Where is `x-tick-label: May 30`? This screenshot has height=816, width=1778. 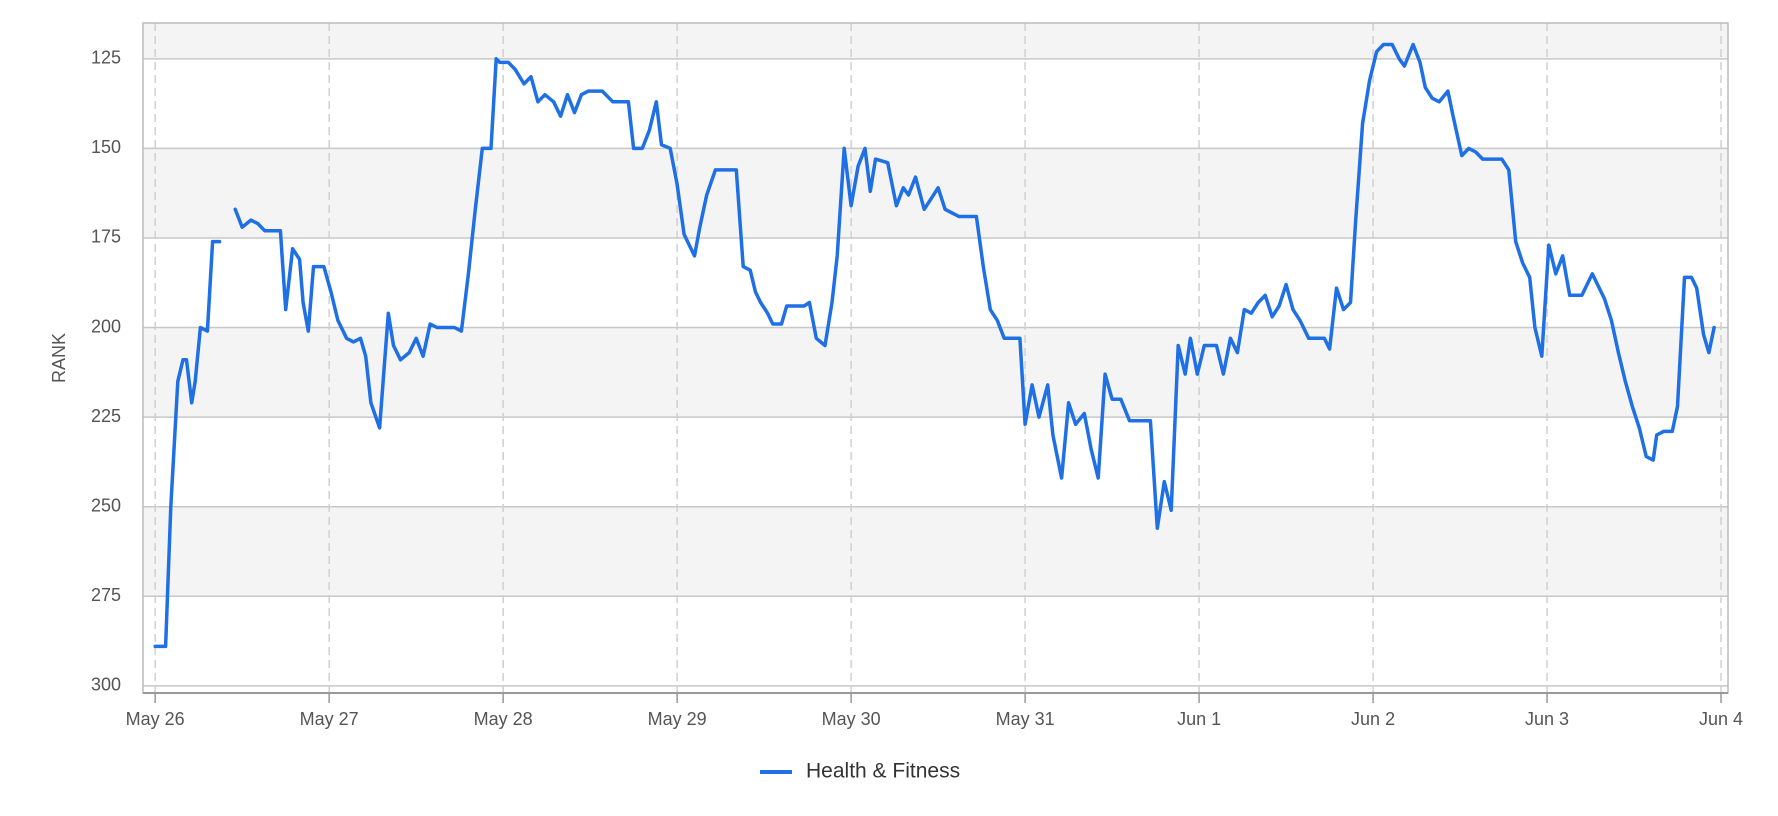
x-tick-label: May 30 is located at coordinates (851, 719).